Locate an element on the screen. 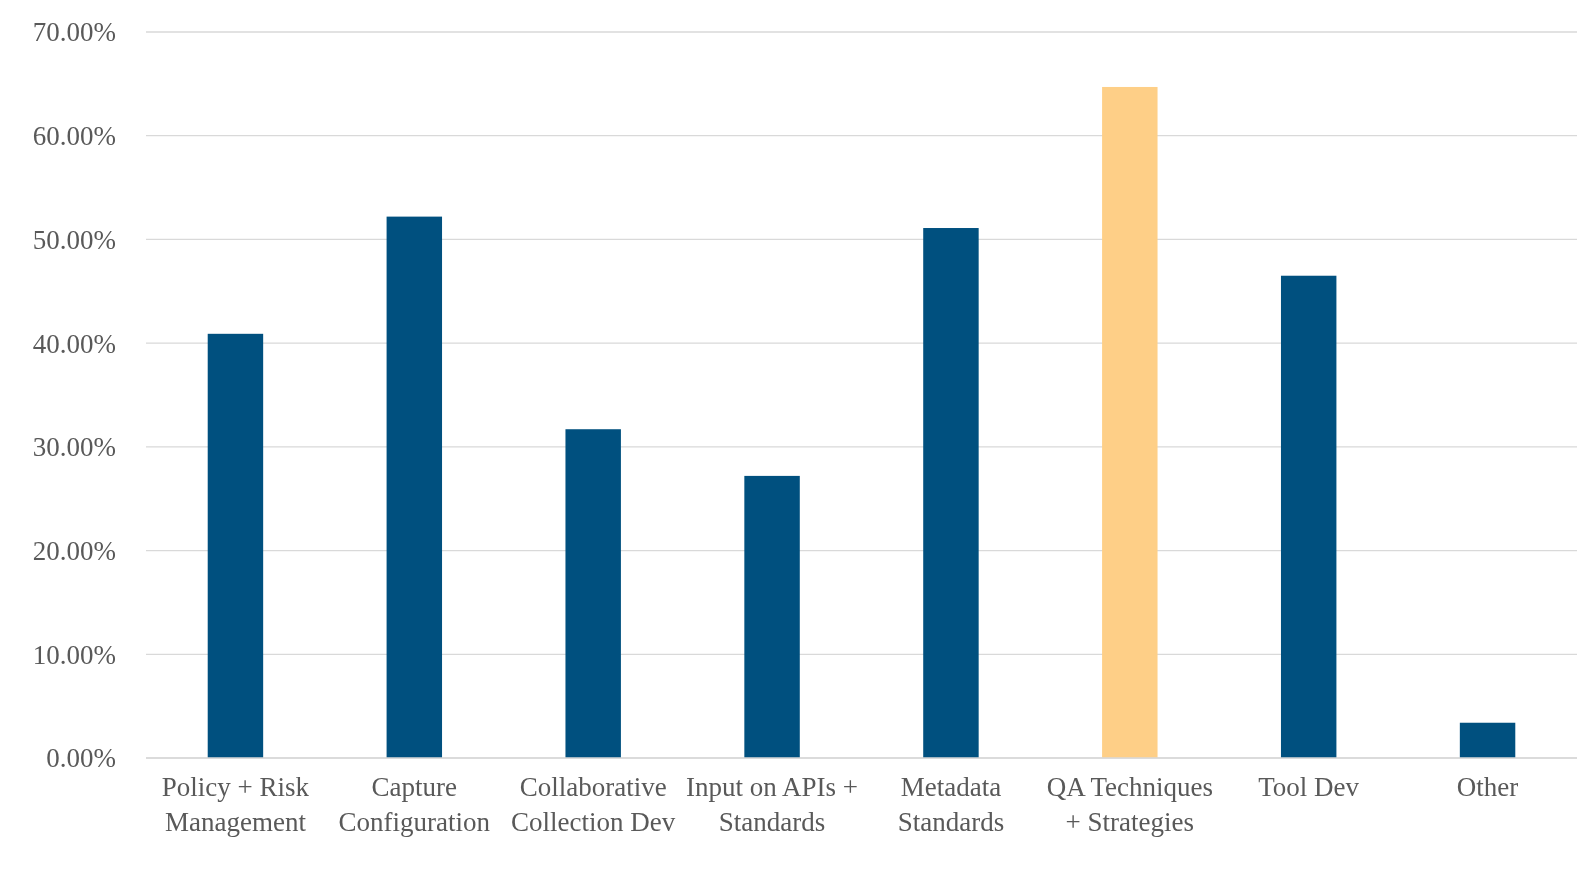  y-tick-label: 30.00% is located at coordinates (74, 447).